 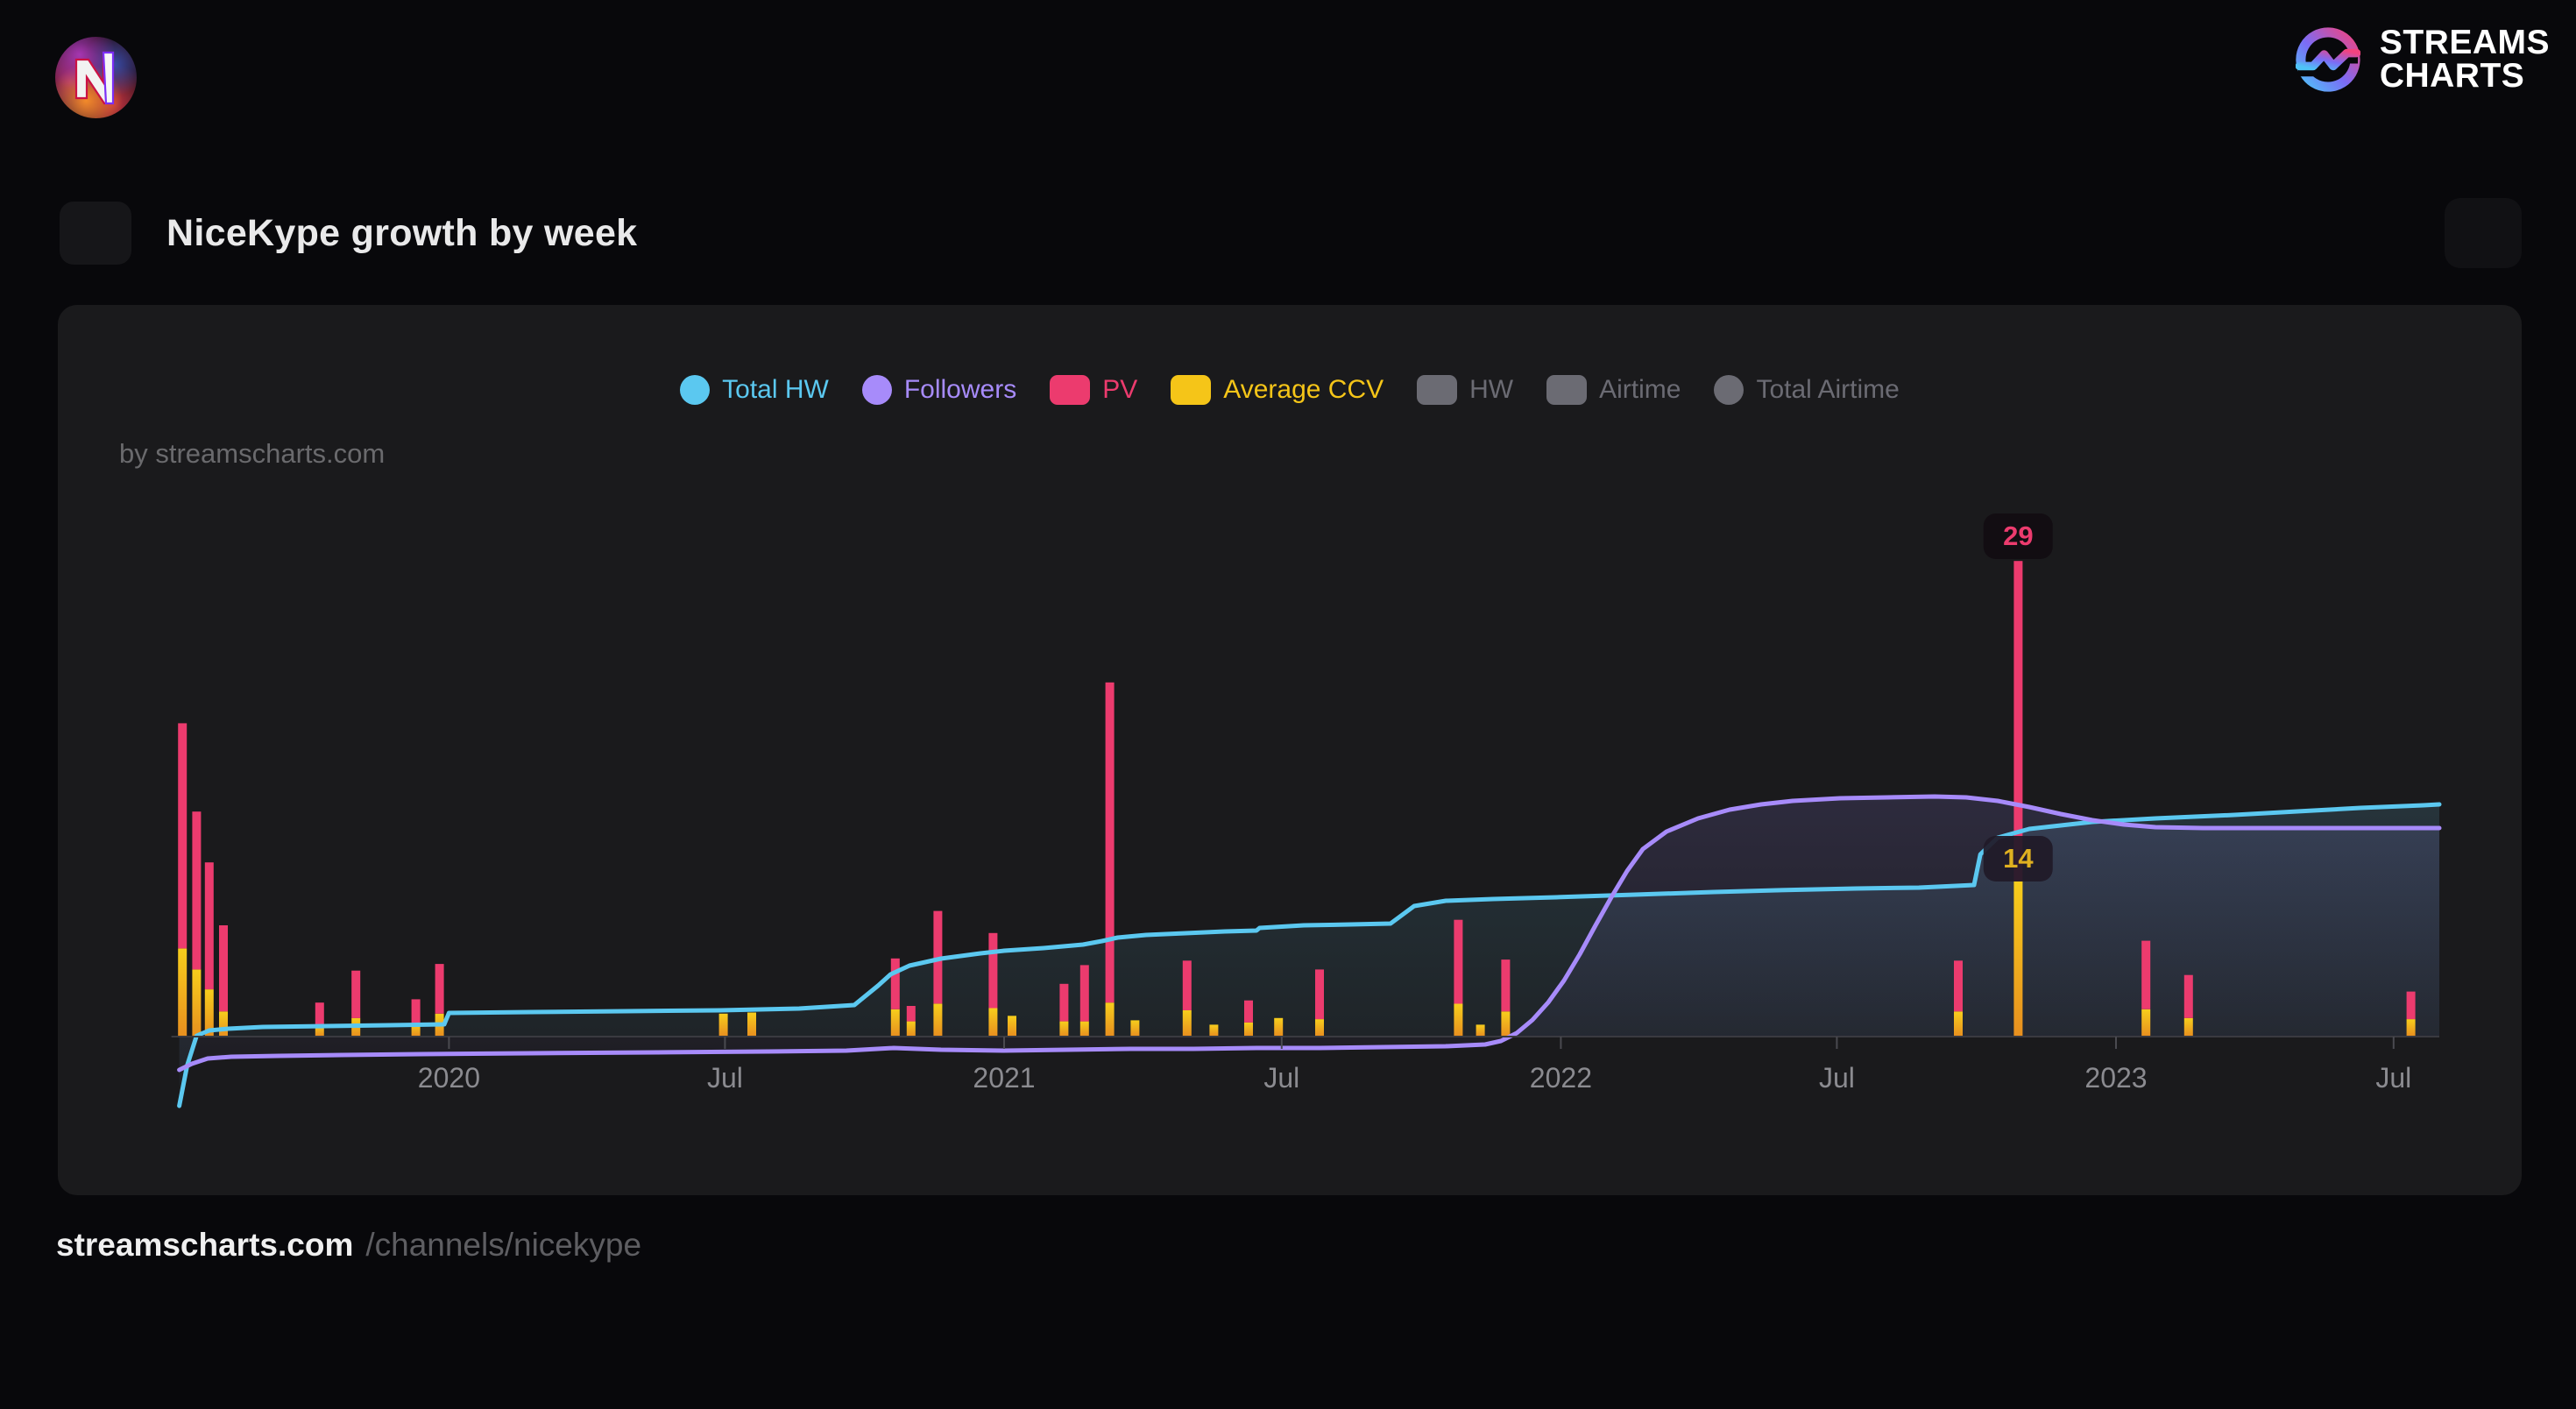 I want to click on legend-item-airtime: Airtime, so click(x=1613, y=390).